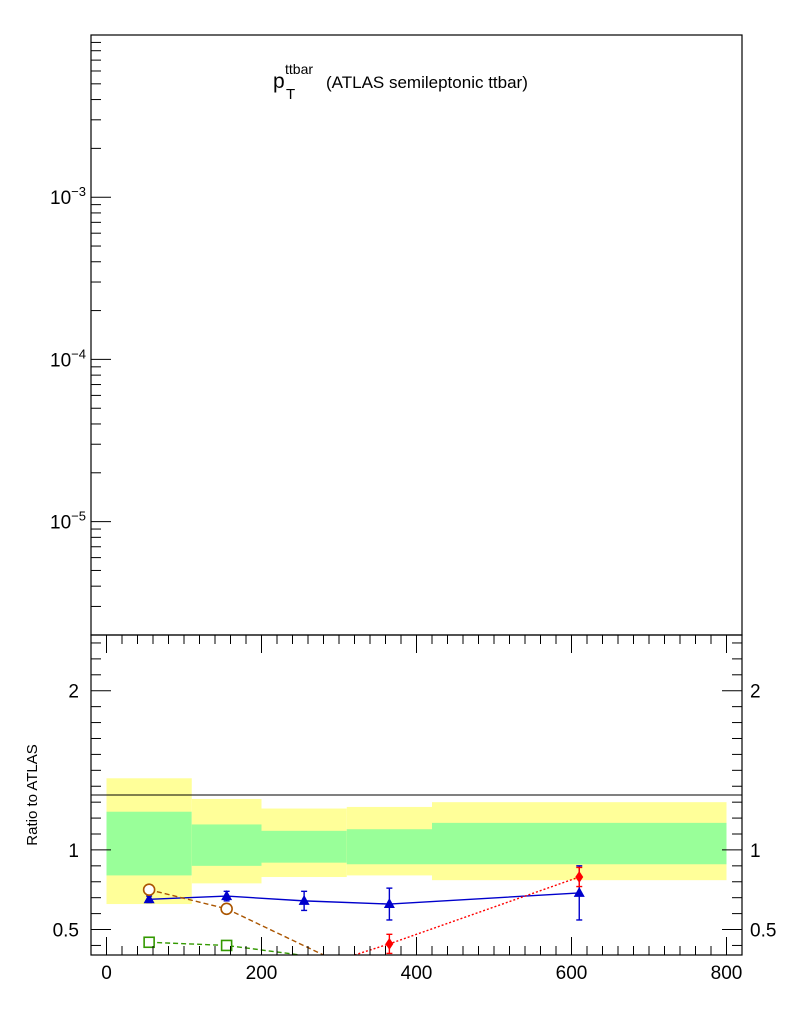 Image resolution: width=786 pixels, height=1024 pixels. I want to click on main-y-tick-label: 10⁻³, so click(68, 196).